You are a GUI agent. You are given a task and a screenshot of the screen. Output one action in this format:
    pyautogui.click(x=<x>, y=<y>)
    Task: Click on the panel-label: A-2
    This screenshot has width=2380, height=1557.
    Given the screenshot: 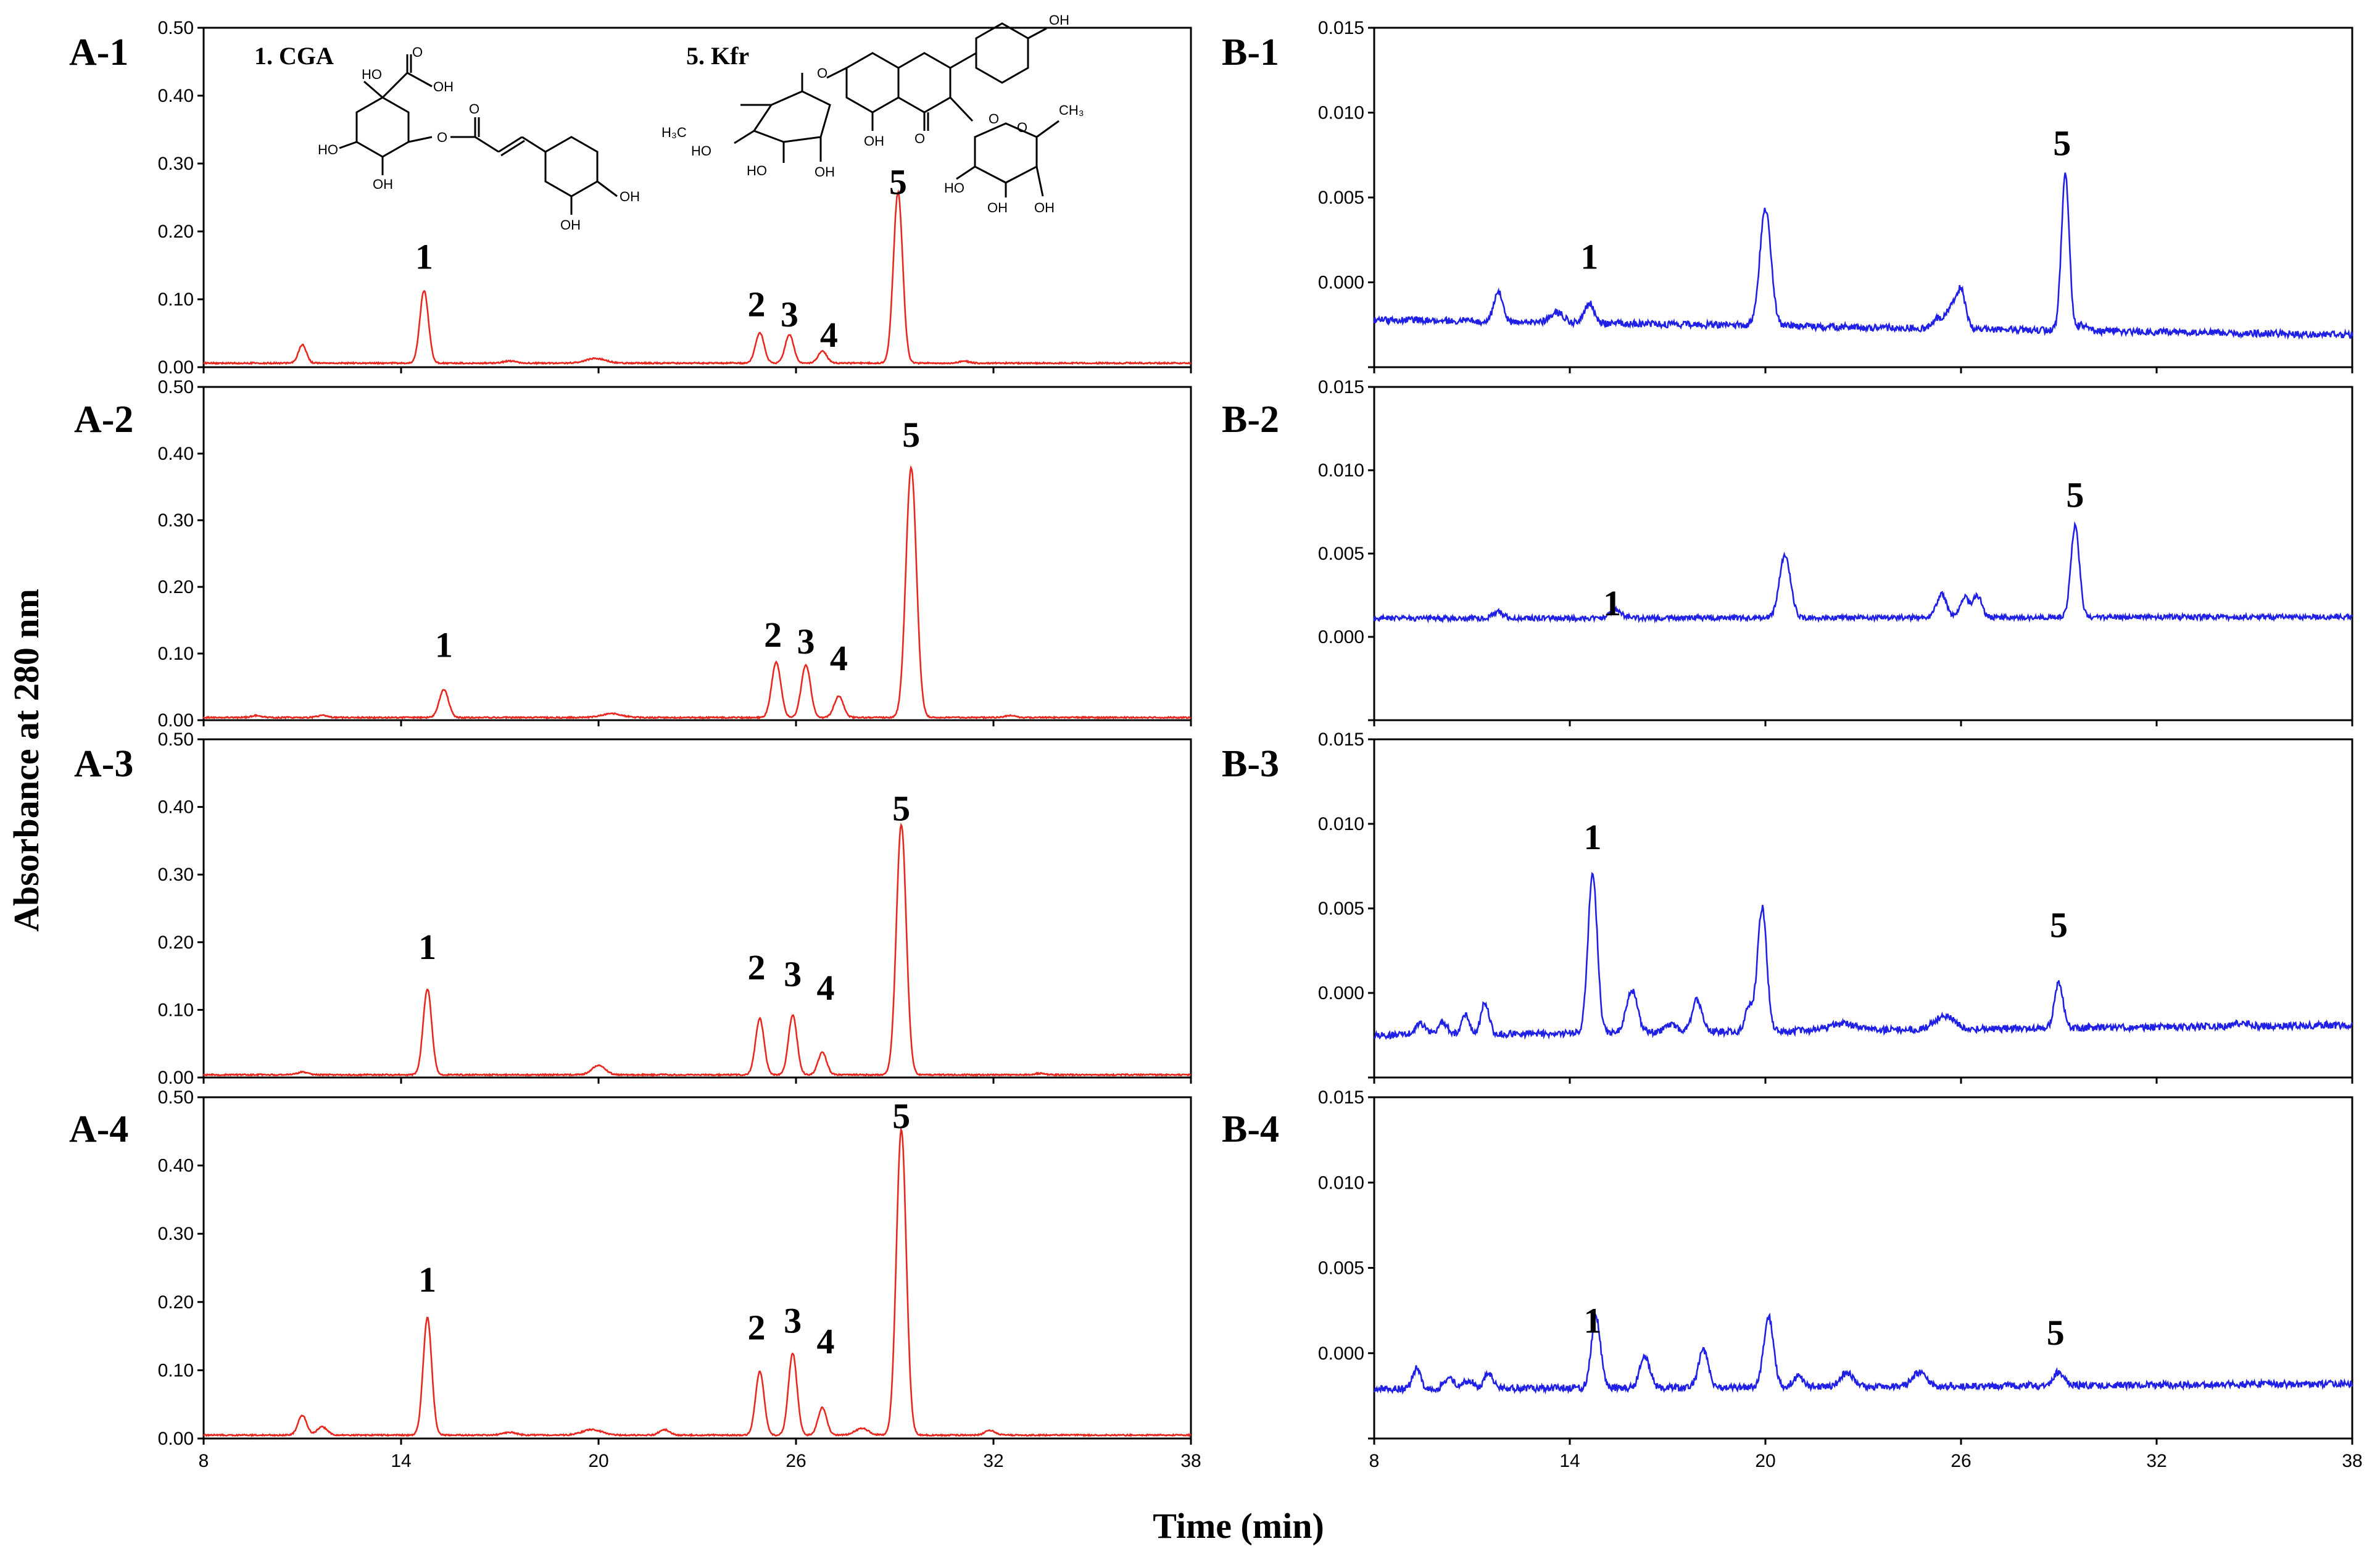 What is the action you would take?
    pyautogui.click(x=103, y=420)
    